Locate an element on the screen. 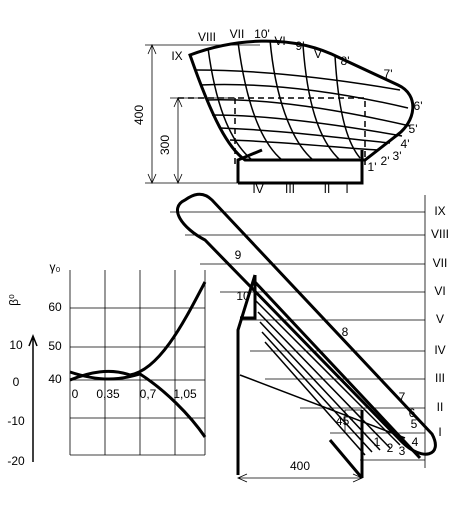 The height and width of the screenshot is (512, 454). label: 3' is located at coordinates (397, 156).